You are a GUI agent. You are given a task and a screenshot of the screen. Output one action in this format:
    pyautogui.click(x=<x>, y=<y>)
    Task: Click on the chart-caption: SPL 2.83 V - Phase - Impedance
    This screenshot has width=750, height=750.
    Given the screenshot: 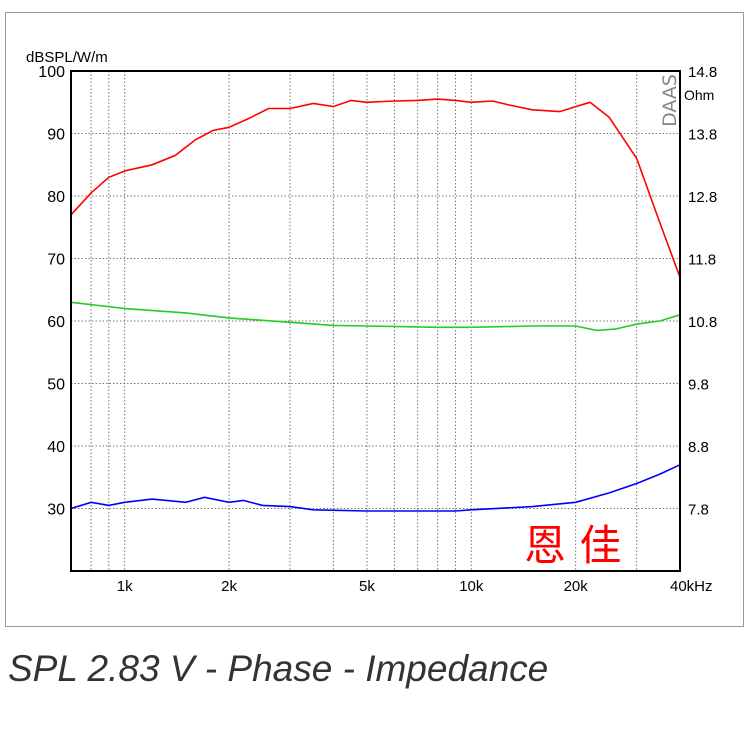 What is the action you would take?
    pyautogui.click(x=278, y=668)
    